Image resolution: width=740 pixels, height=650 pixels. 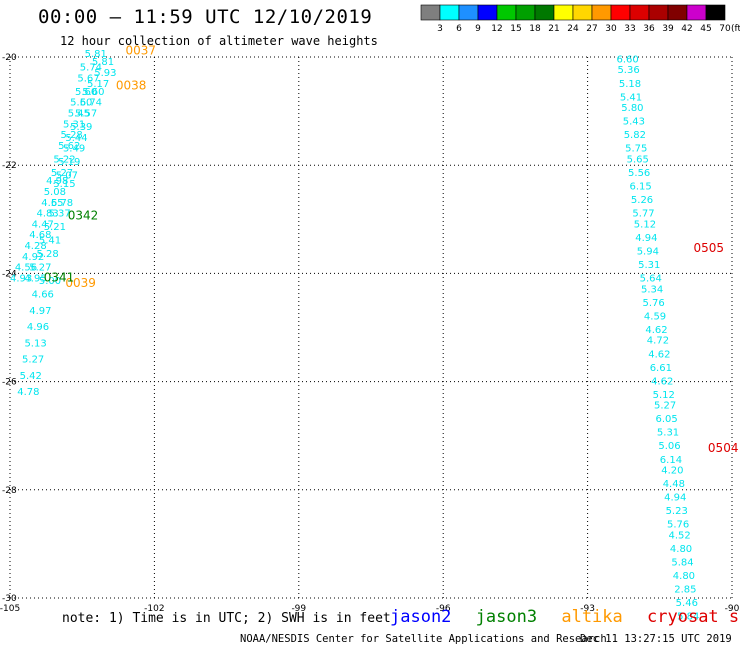 What do you see at coordinates (80, 283) in the screenshot?
I see `pass-time-label: 0039` at bounding box center [80, 283].